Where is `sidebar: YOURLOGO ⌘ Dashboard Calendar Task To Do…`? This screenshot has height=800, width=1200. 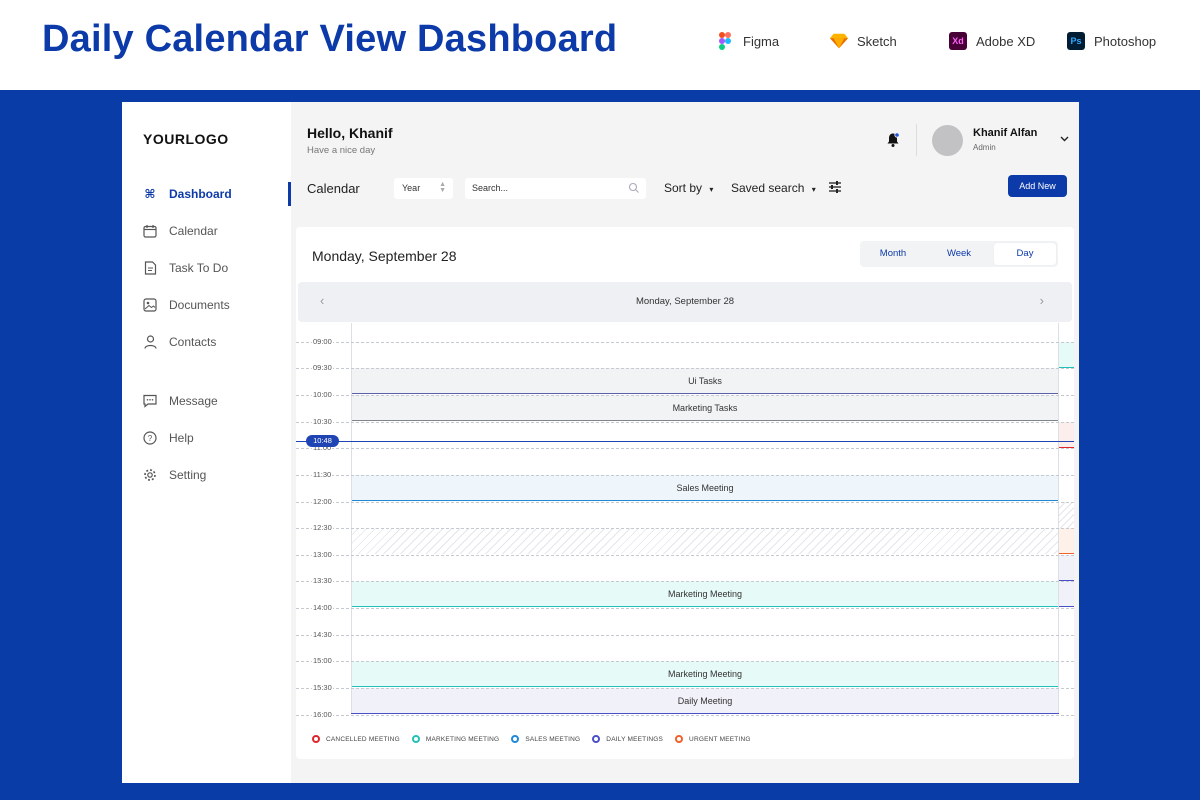
sidebar: YOURLOGO ⌘ Dashboard Calendar Task To Do… is located at coordinates (206, 442).